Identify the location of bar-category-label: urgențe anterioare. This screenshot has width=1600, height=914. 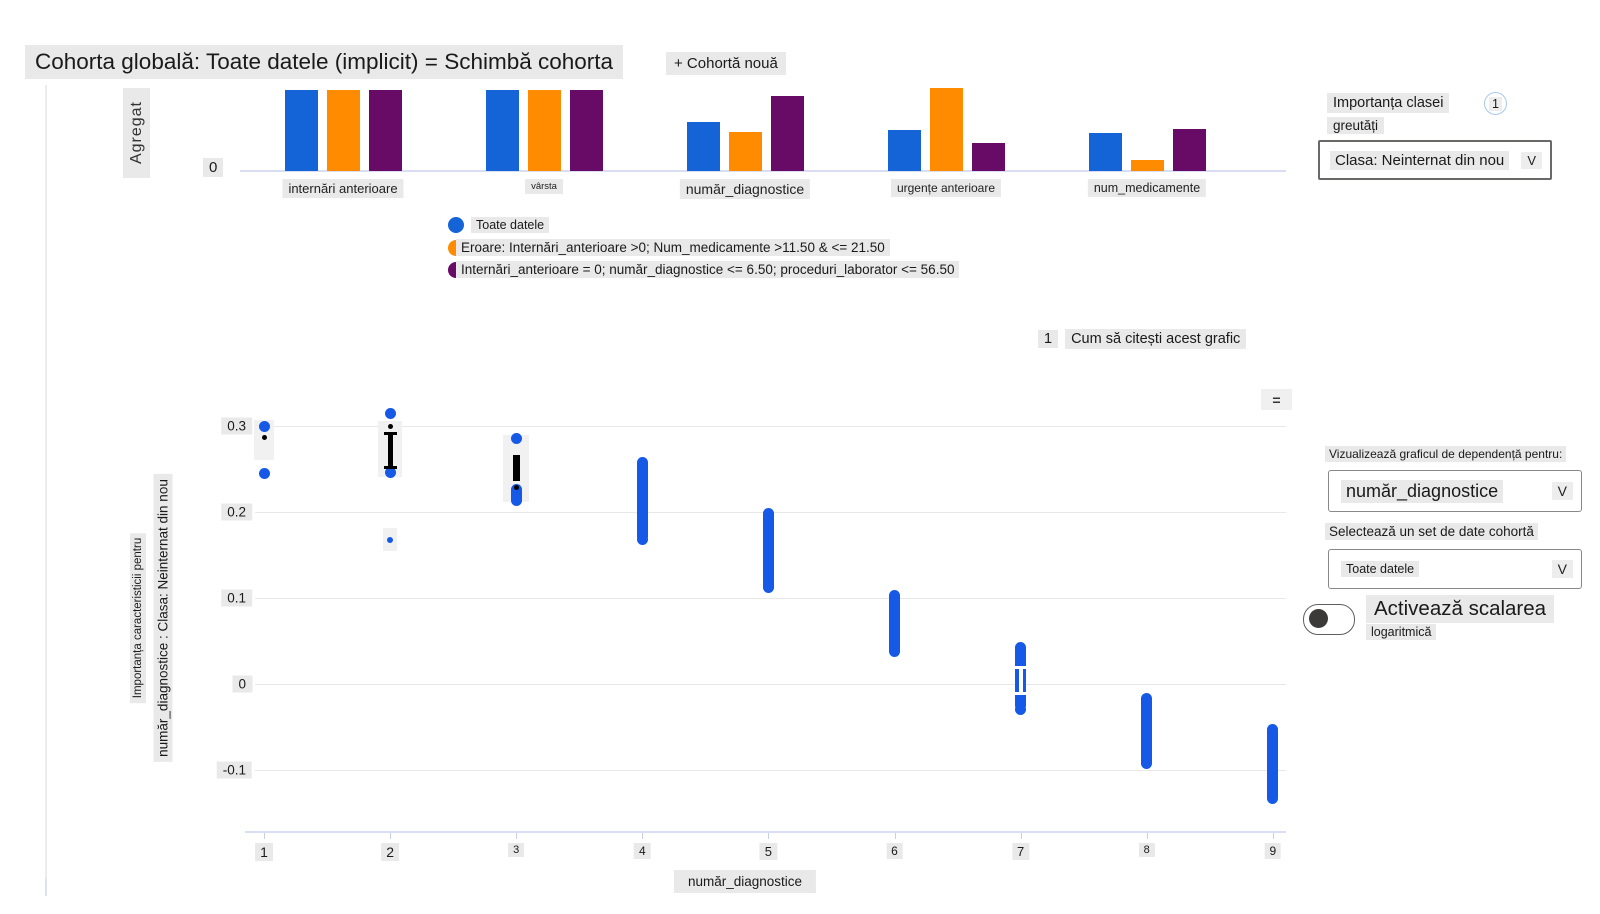
(946, 188).